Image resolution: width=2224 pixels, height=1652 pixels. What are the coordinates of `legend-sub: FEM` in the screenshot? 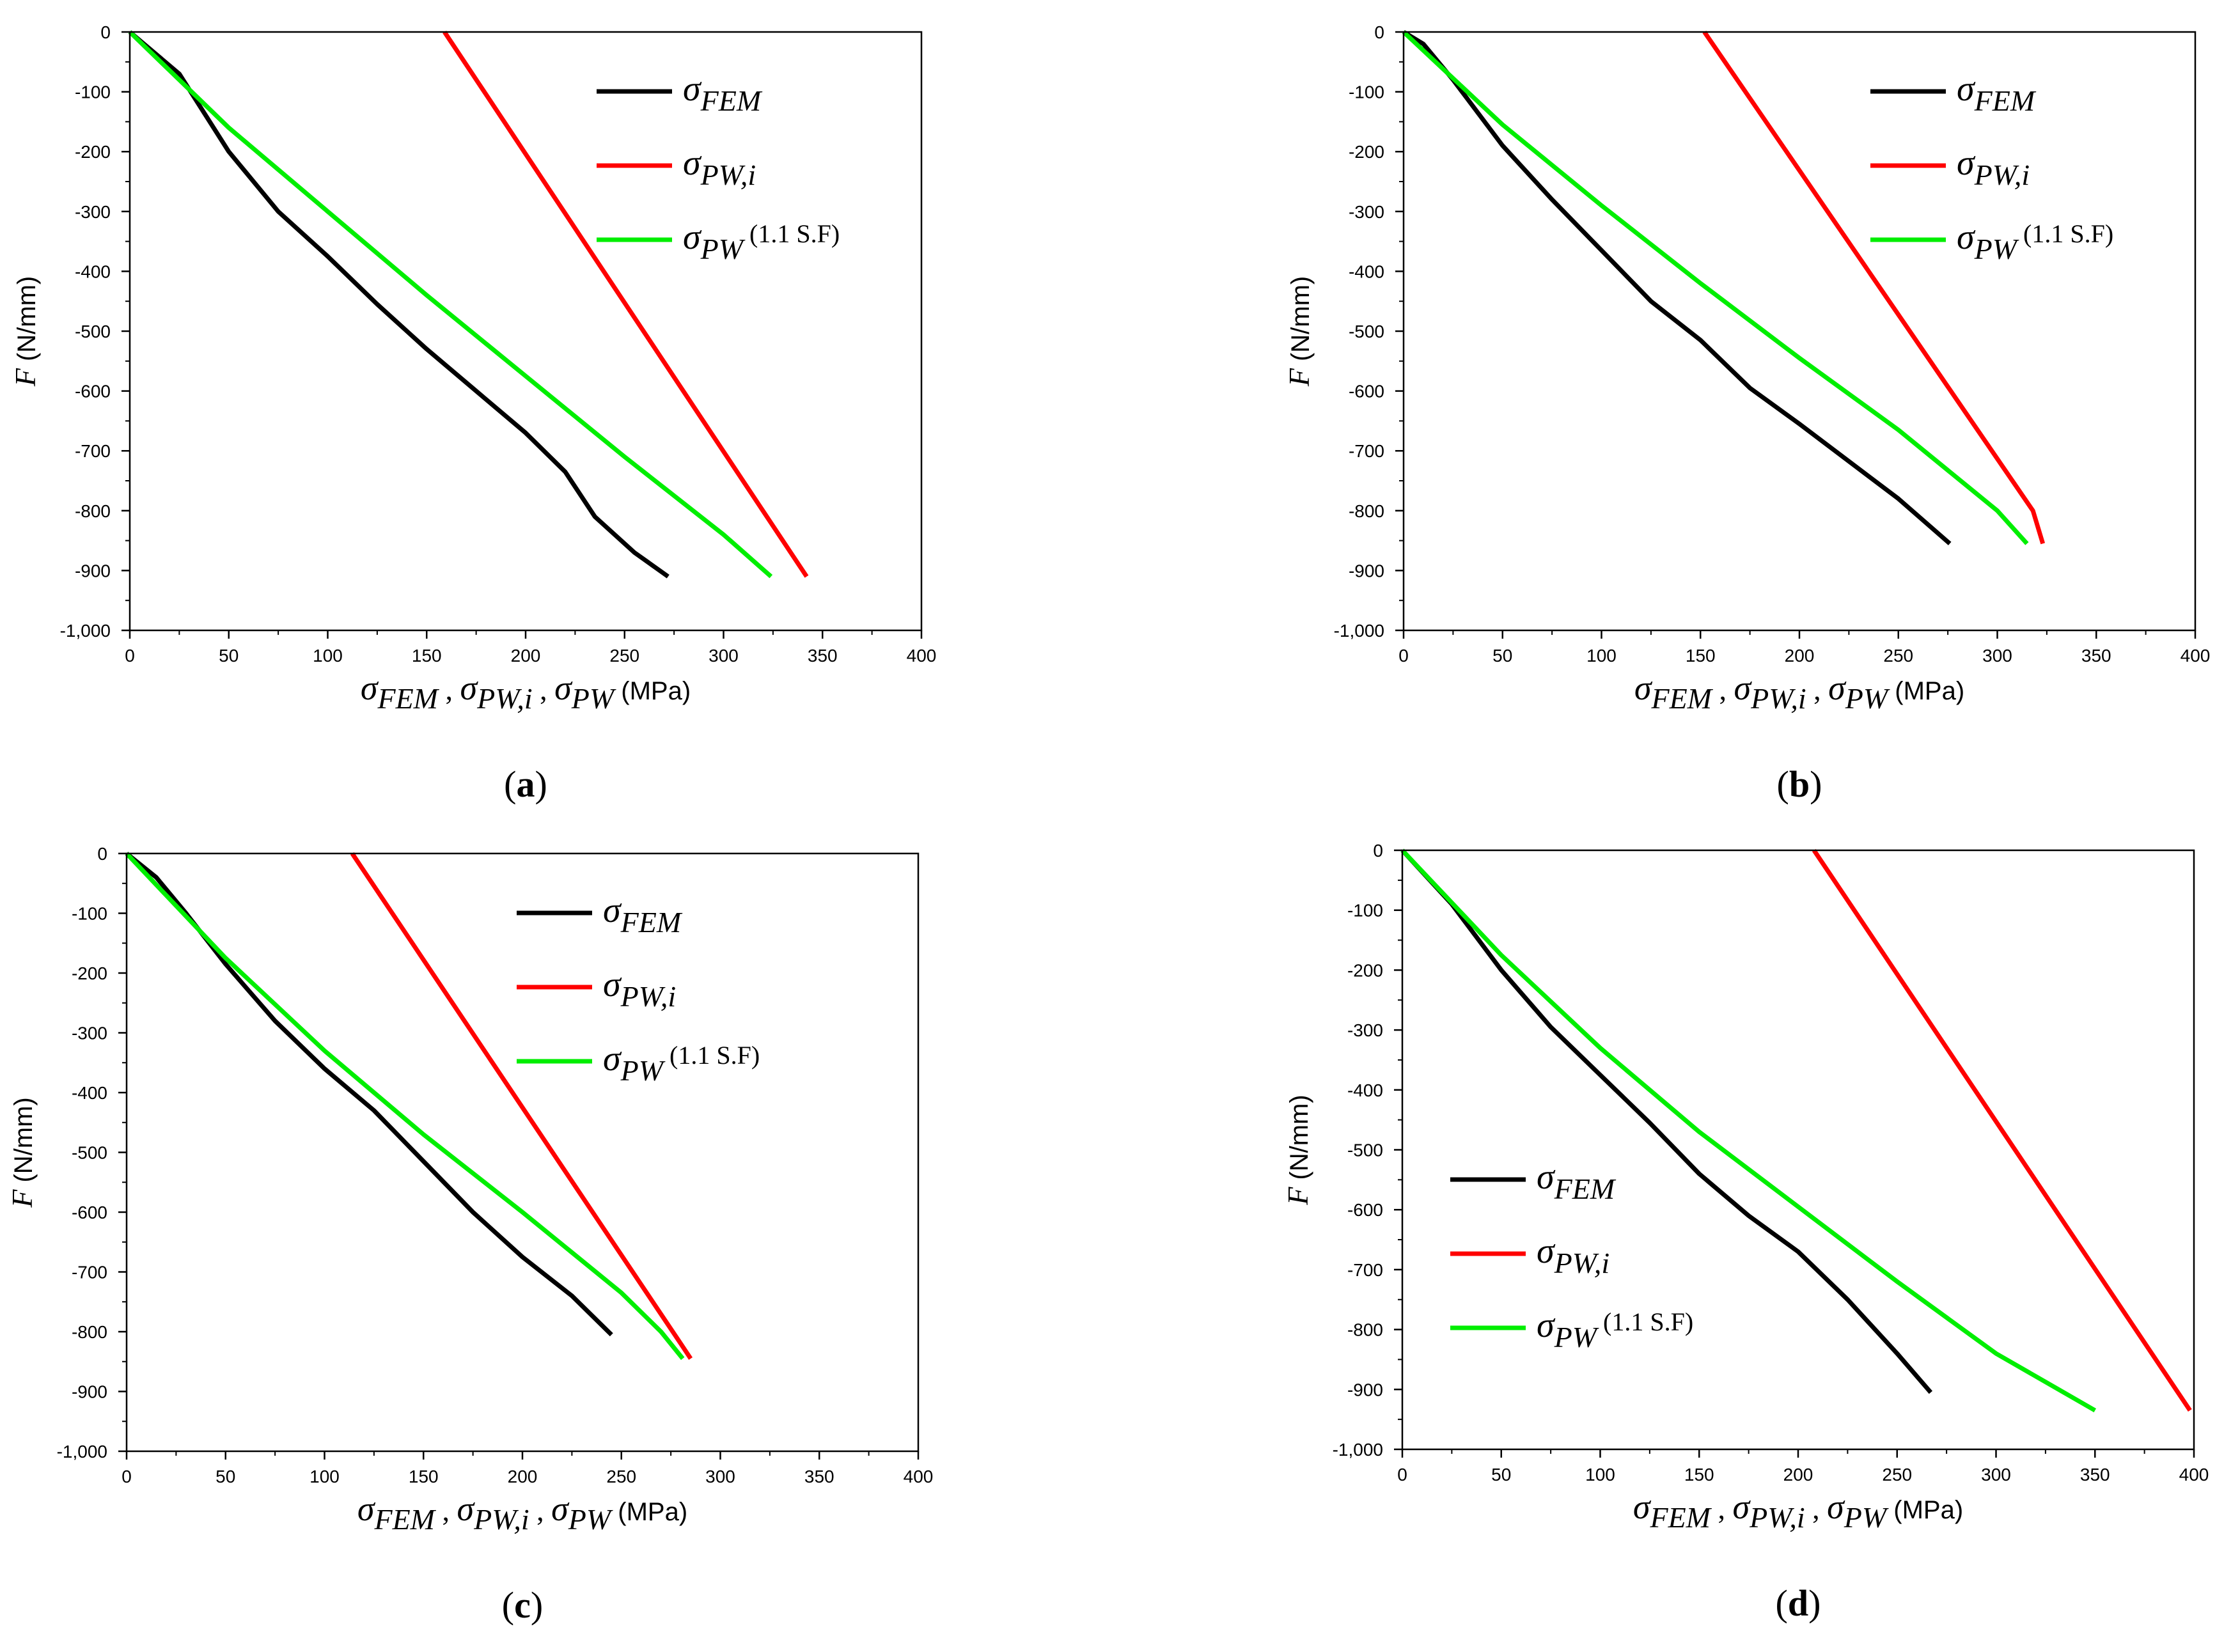 It's located at (1585, 1189).